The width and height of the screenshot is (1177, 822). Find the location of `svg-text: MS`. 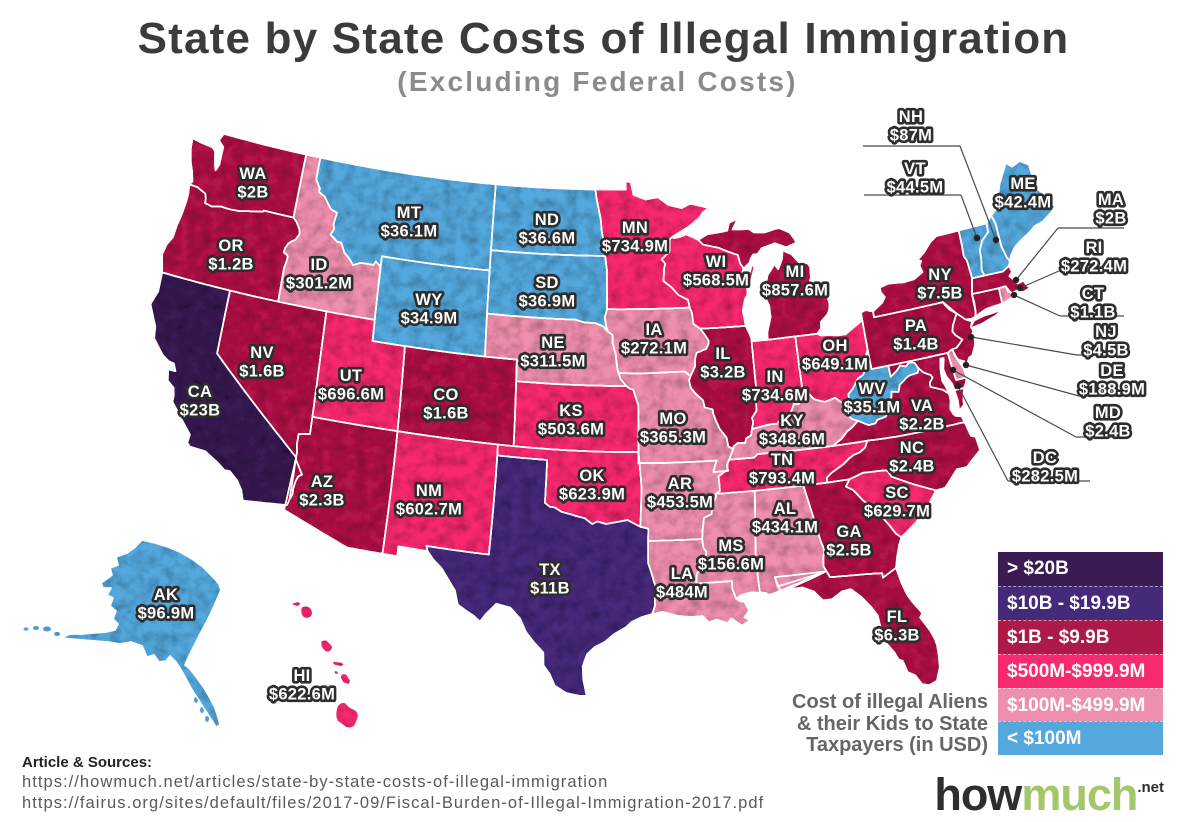

svg-text: MS is located at coordinates (730, 546).